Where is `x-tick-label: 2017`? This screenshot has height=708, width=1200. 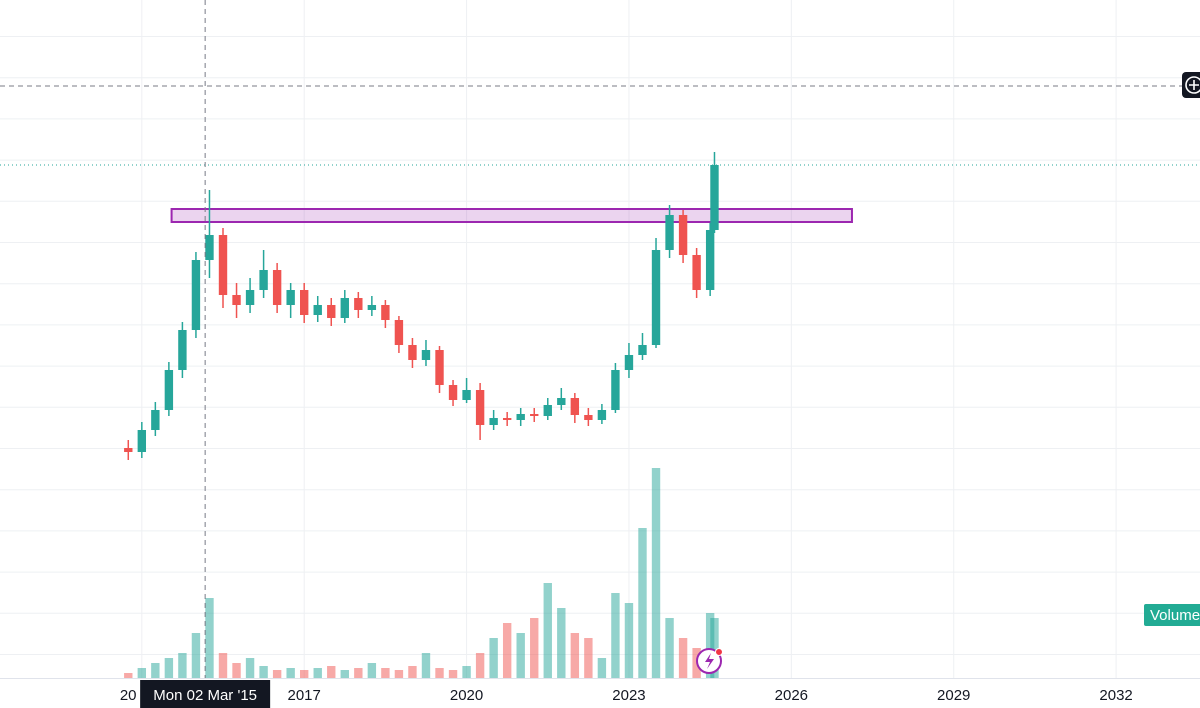 x-tick-label: 2017 is located at coordinates (304, 695).